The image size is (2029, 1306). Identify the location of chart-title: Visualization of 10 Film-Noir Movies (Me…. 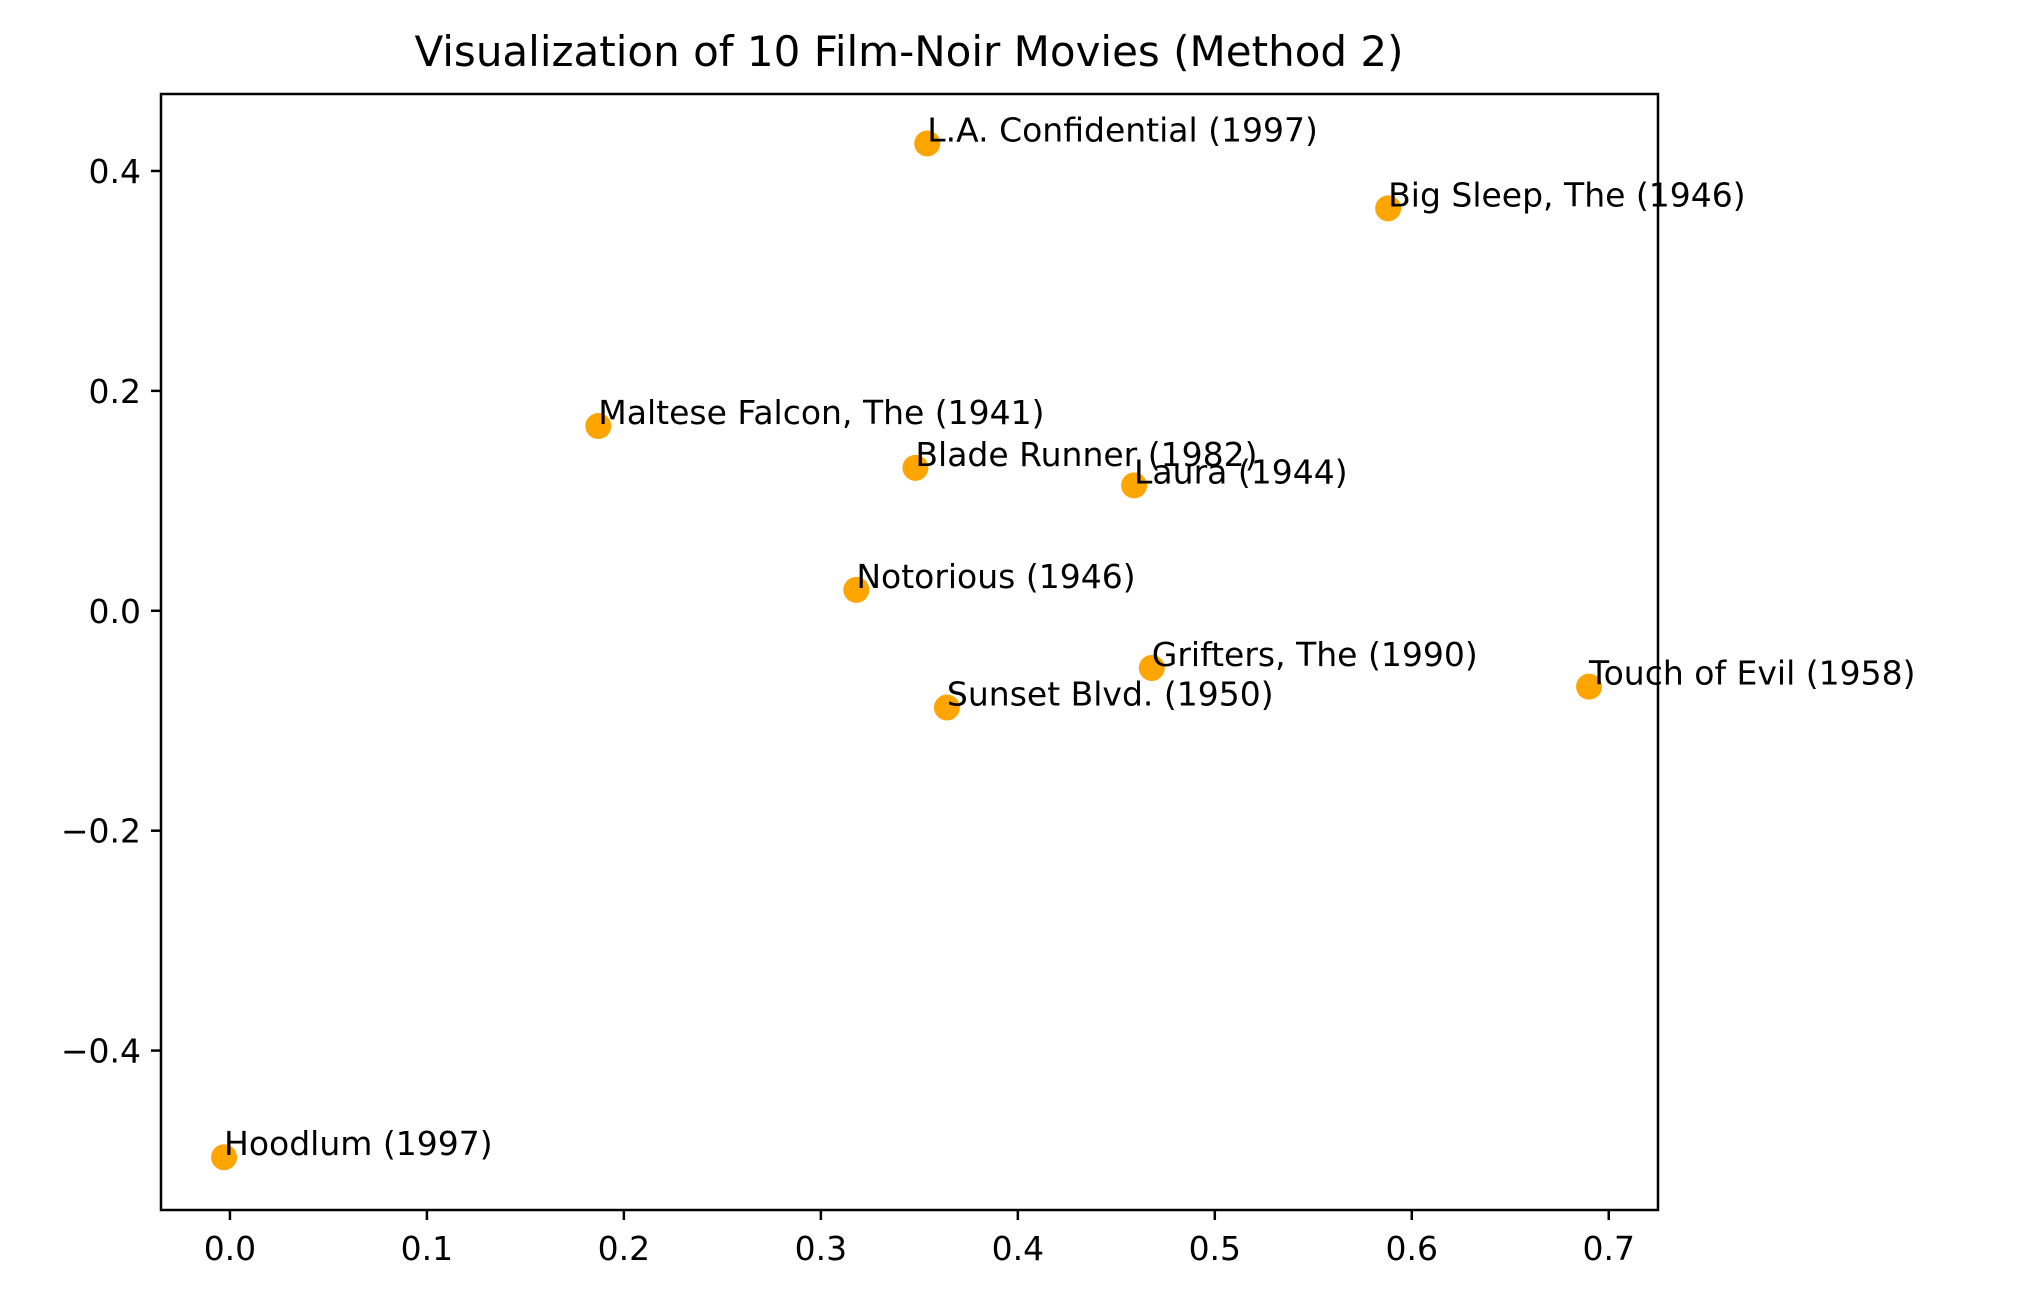
(908, 51).